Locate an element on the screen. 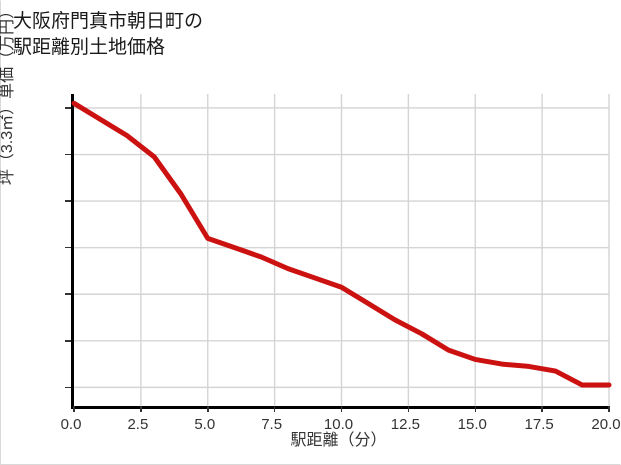 The image size is (621, 465). x-tick-label: 0.0 is located at coordinates (71, 424).